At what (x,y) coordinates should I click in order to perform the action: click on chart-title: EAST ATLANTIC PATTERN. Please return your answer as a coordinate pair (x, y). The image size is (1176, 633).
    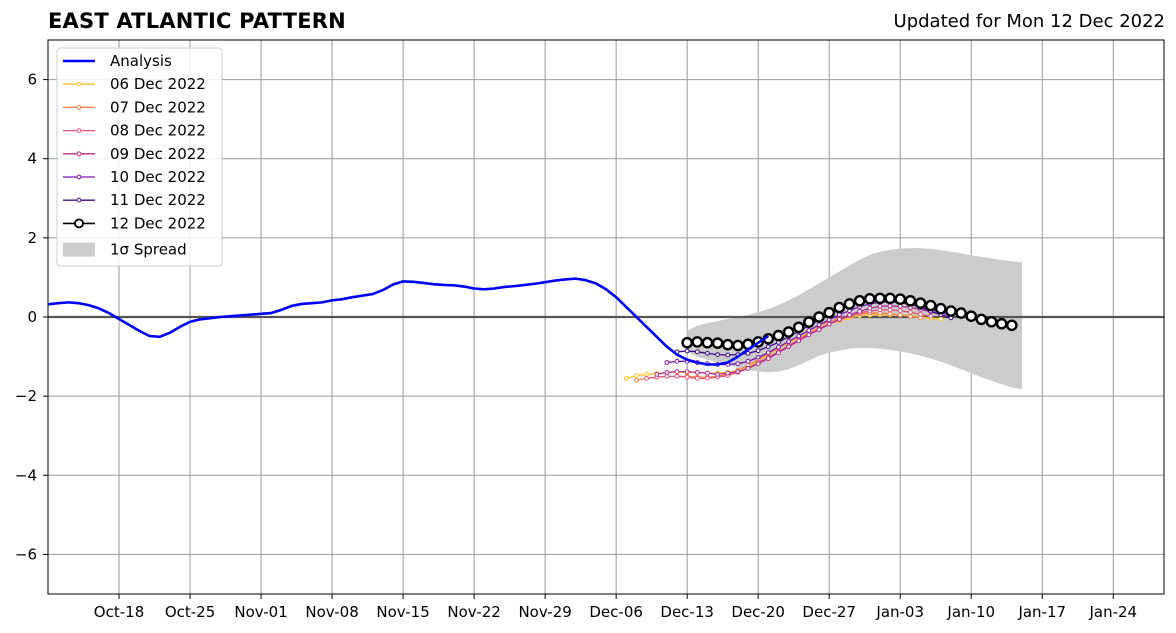
    Looking at the image, I should click on (197, 21).